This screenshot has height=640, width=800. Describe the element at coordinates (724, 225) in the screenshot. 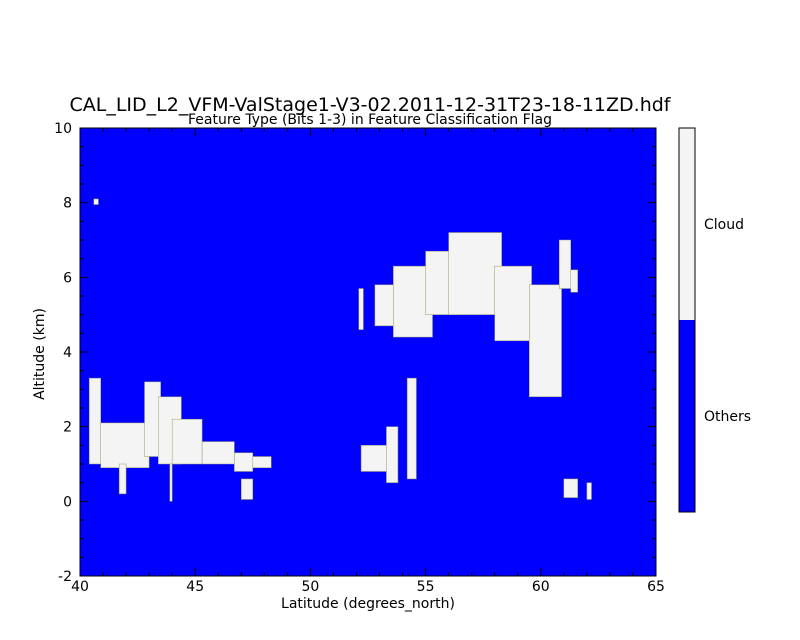

I see `colorbar-label: Cloud` at that location.